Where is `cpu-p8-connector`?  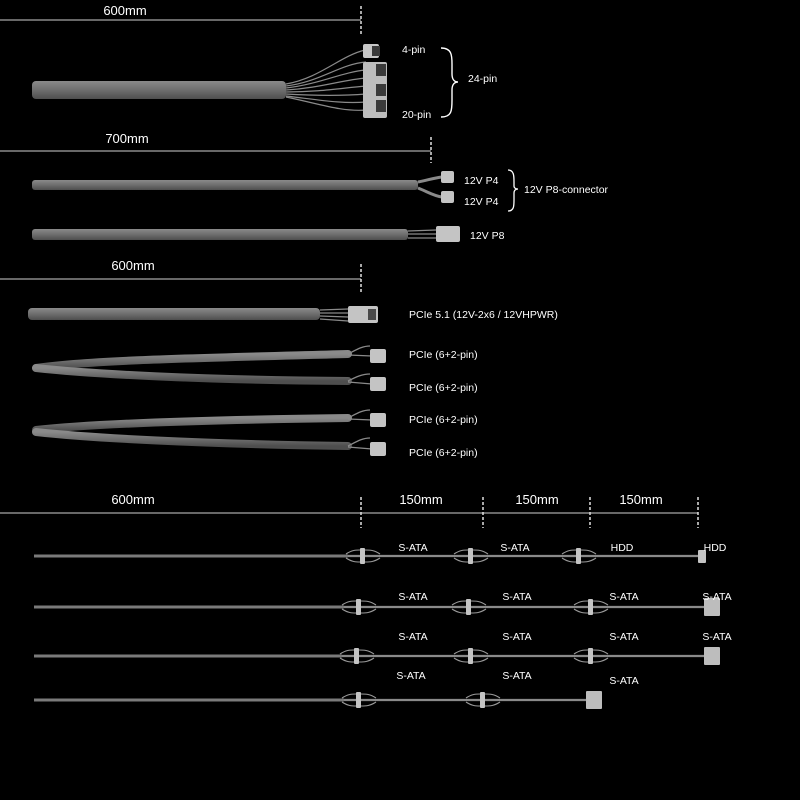
cpu-p8-connector is located at coordinates (448, 234).